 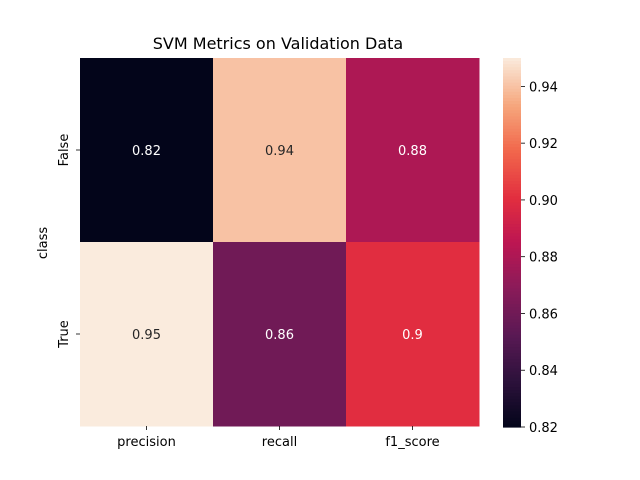 I want to click on heatmap-cell-True-precision, so click(x=147, y=334).